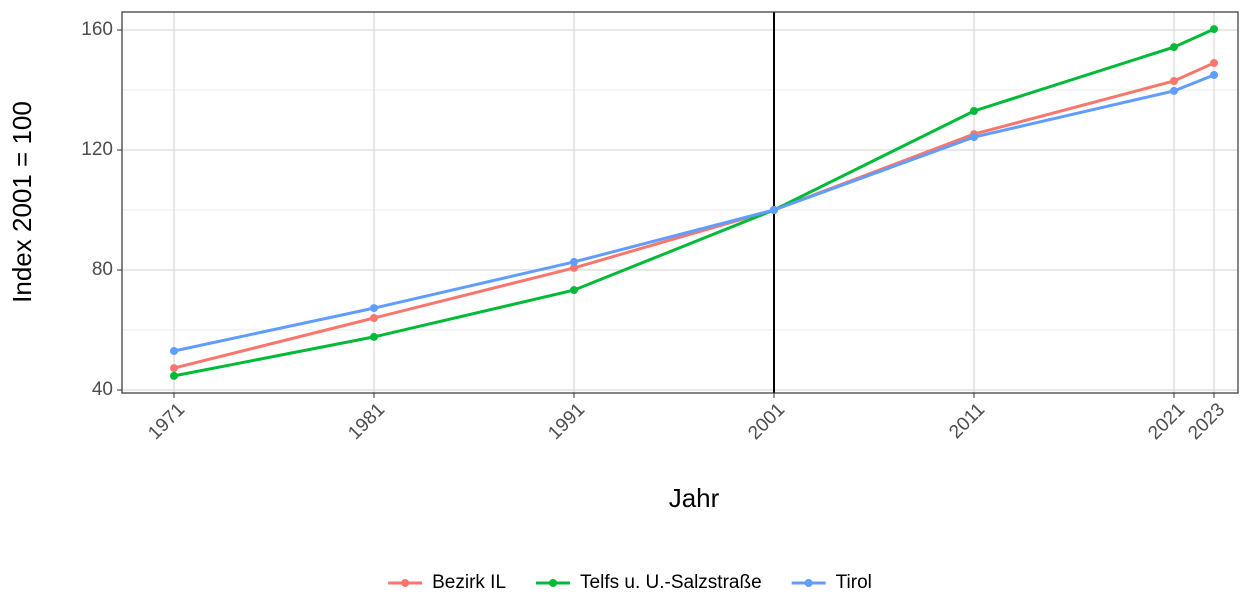 This screenshot has width=1254, height=601. Describe the element at coordinates (97, 29) in the screenshot. I see `y-tick-label: 160` at that location.